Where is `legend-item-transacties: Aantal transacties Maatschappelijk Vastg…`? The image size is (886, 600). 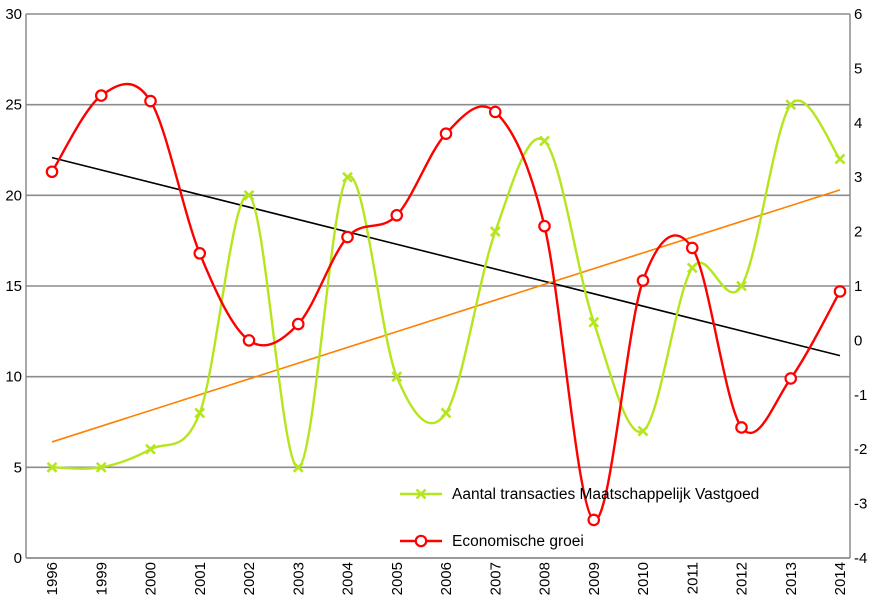
legend-item-transacties: Aantal transacties Maatschappelijk Vastg… is located at coordinates (579, 494).